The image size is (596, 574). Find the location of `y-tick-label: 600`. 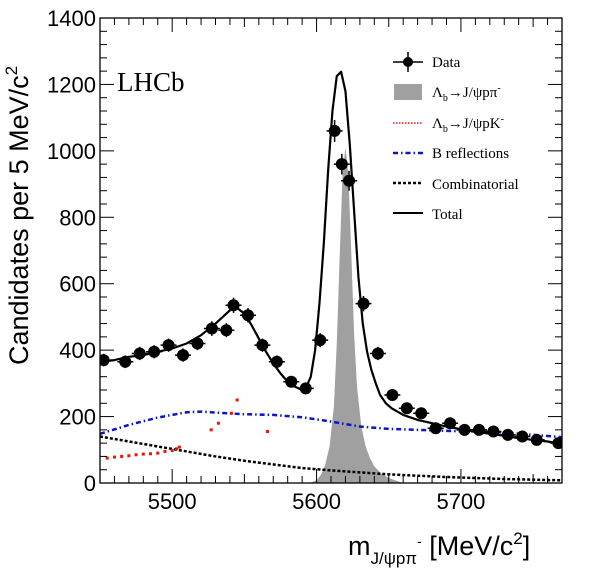

y-tick-label: 600 is located at coordinates (77, 284).